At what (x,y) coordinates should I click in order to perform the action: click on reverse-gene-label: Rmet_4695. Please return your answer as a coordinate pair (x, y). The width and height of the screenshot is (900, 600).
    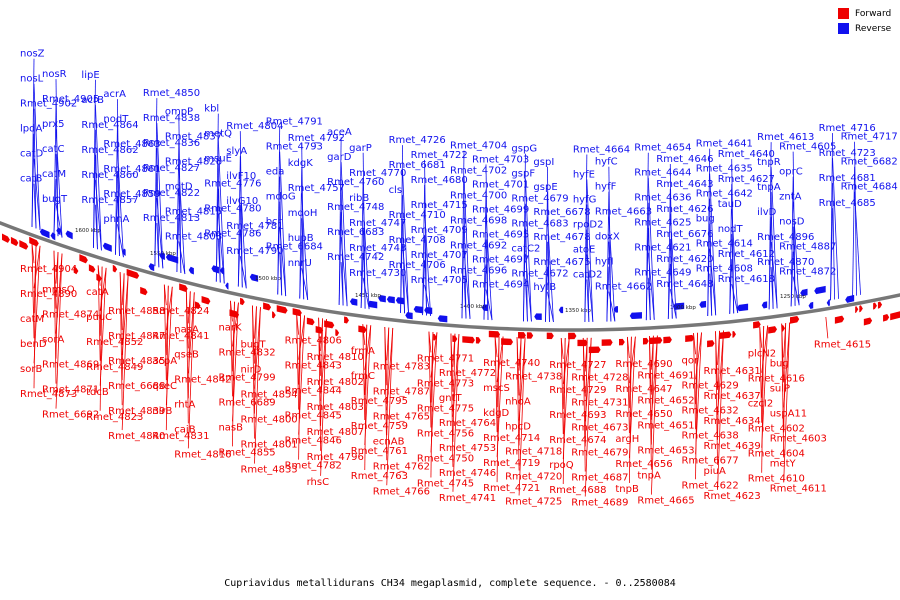
    Looking at the image, I should click on (500, 235).